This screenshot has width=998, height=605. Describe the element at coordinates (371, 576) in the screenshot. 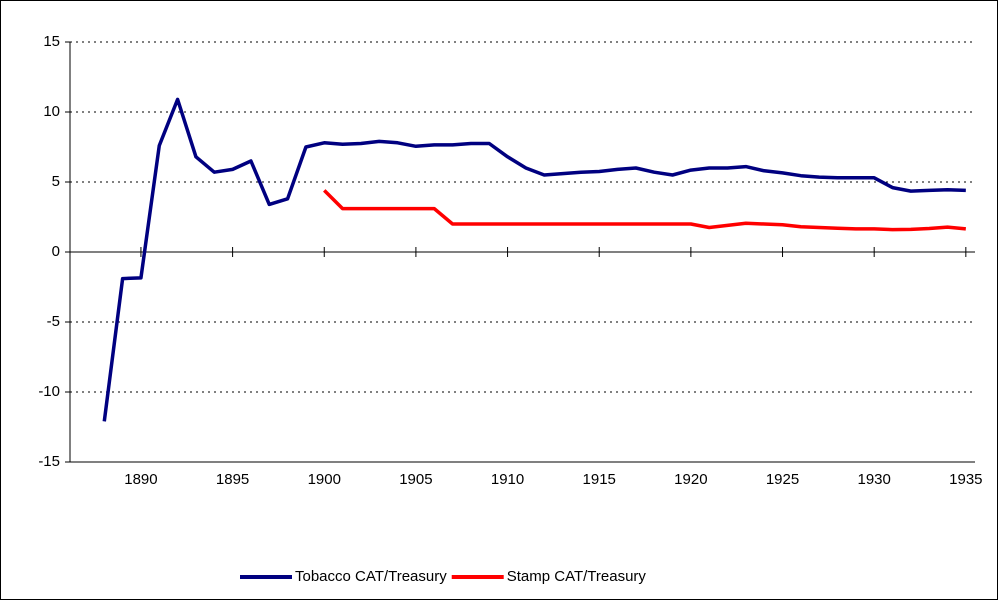

I see `legend-label: Tobacco CAT/Treasury` at that location.